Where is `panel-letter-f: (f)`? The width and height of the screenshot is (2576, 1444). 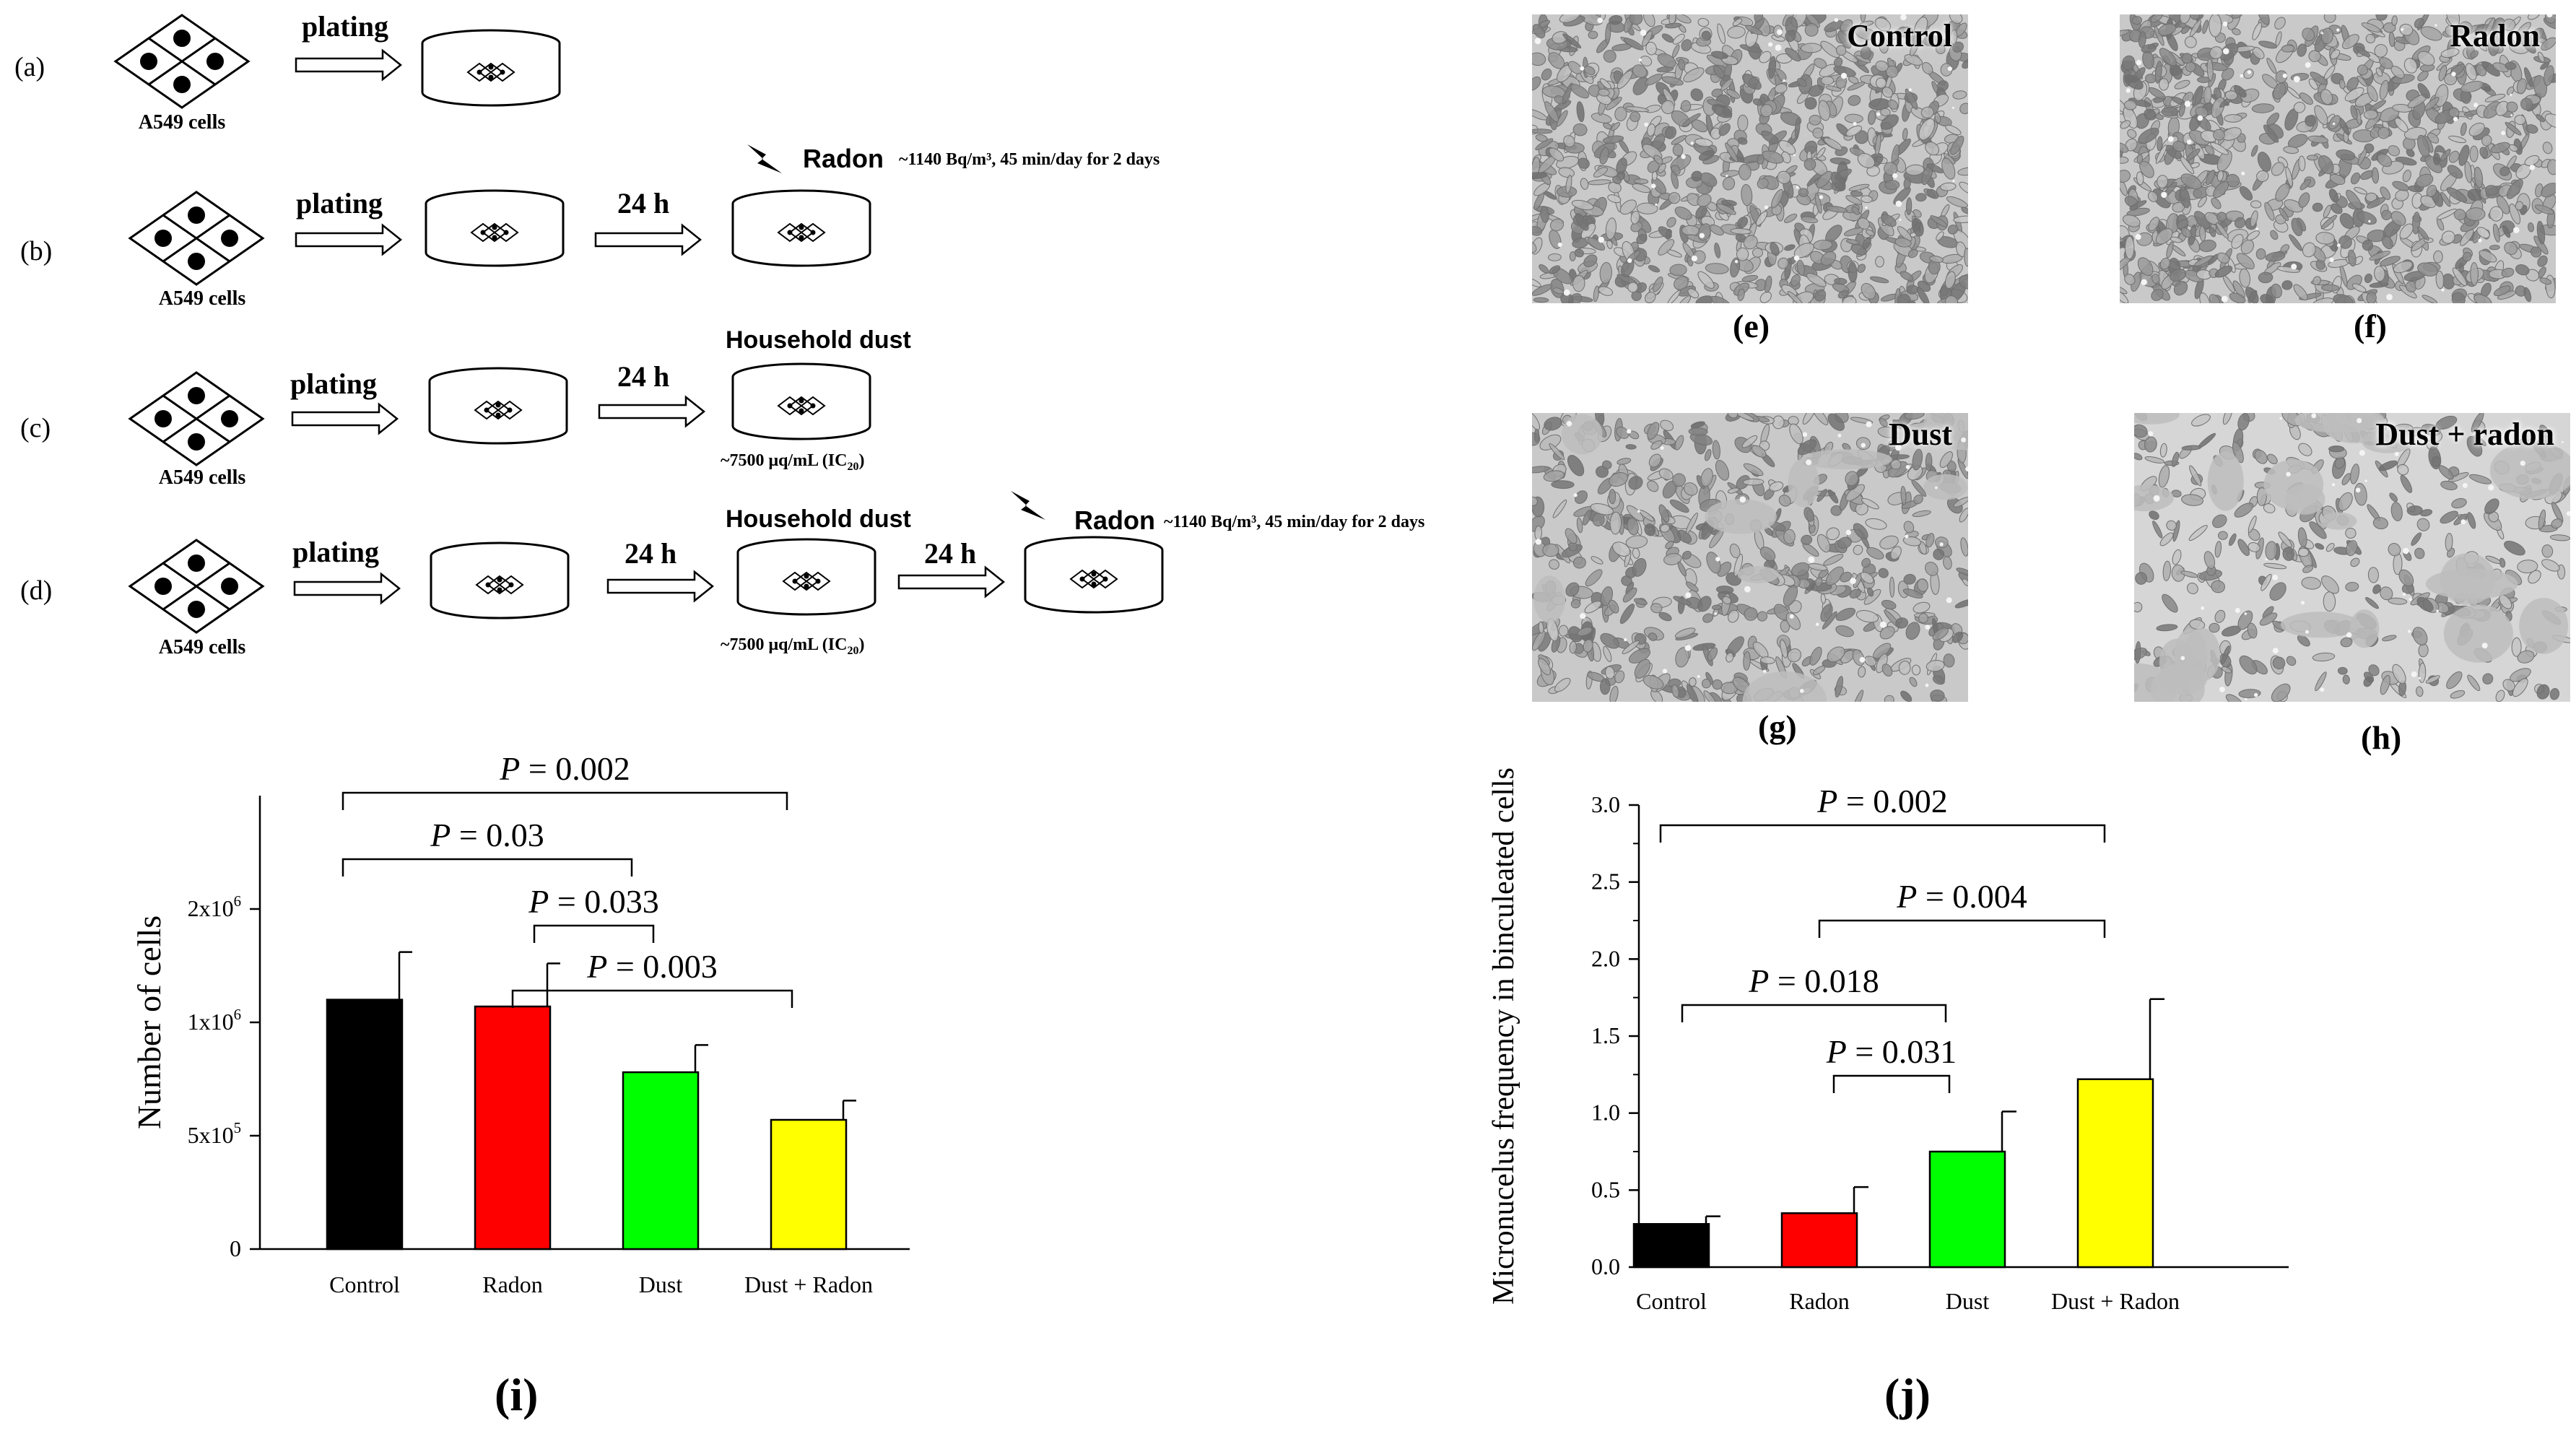
panel-letter-f: (f) is located at coordinates (2370, 326).